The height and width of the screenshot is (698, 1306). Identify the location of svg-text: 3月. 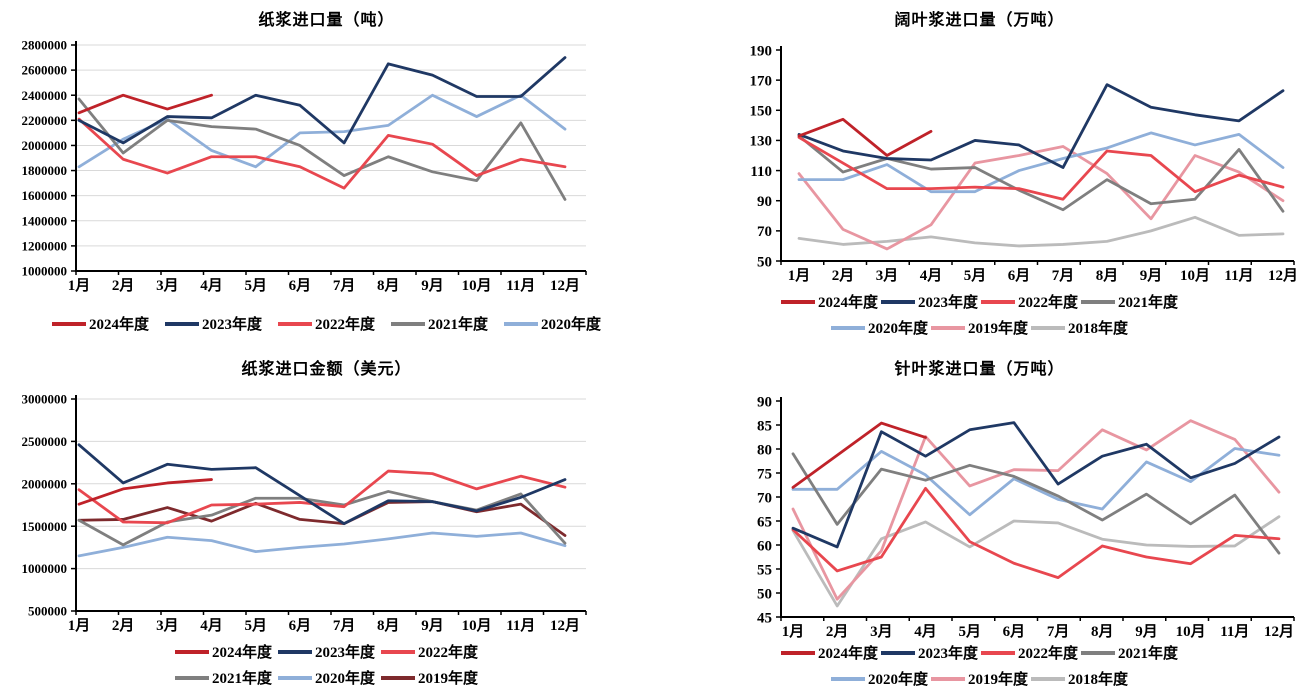
(881, 631).